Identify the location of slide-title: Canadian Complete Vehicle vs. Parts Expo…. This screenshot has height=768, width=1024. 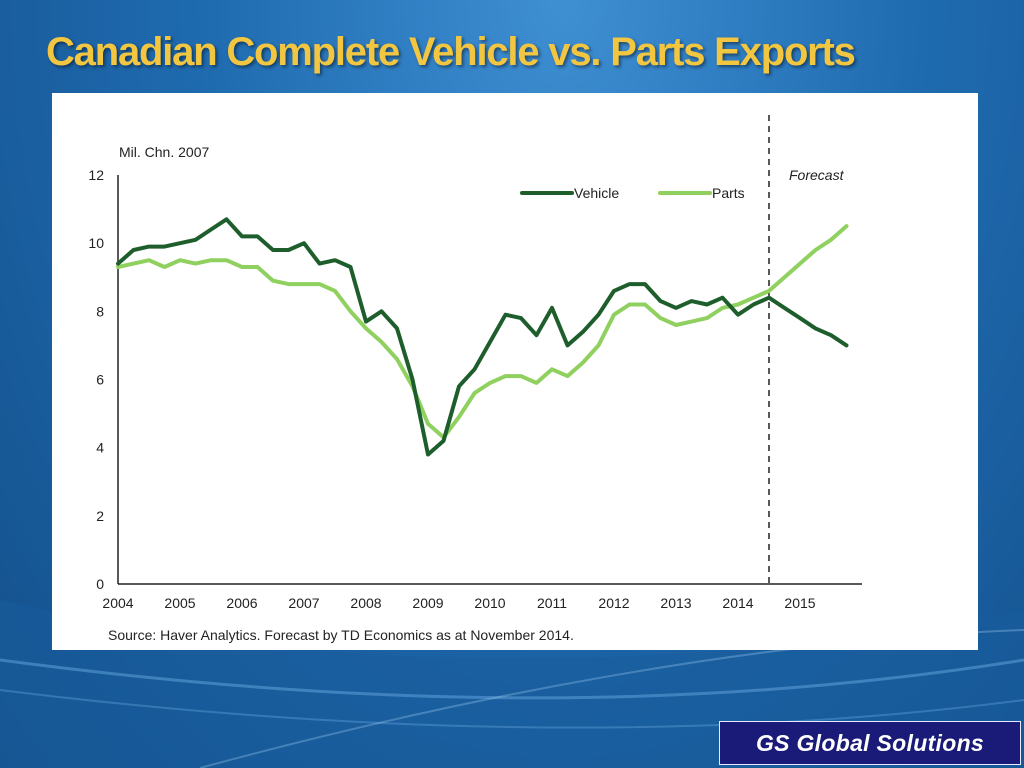
(451, 52).